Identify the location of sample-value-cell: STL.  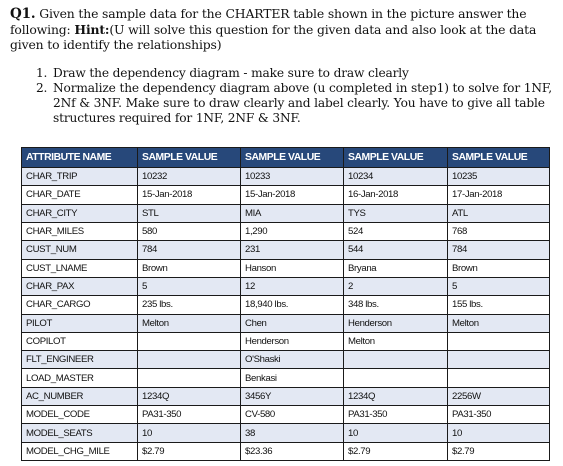
(189, 213).